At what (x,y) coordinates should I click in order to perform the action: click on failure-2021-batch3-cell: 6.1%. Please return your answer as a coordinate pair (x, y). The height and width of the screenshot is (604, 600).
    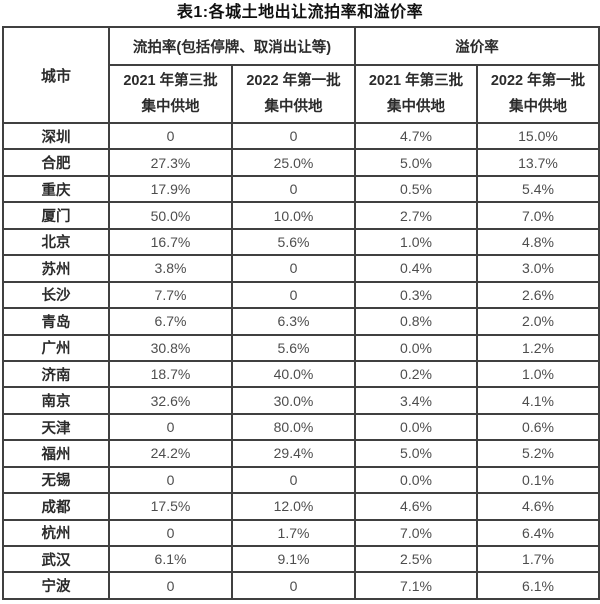
    Looking at the image, I should click on (170, 559).